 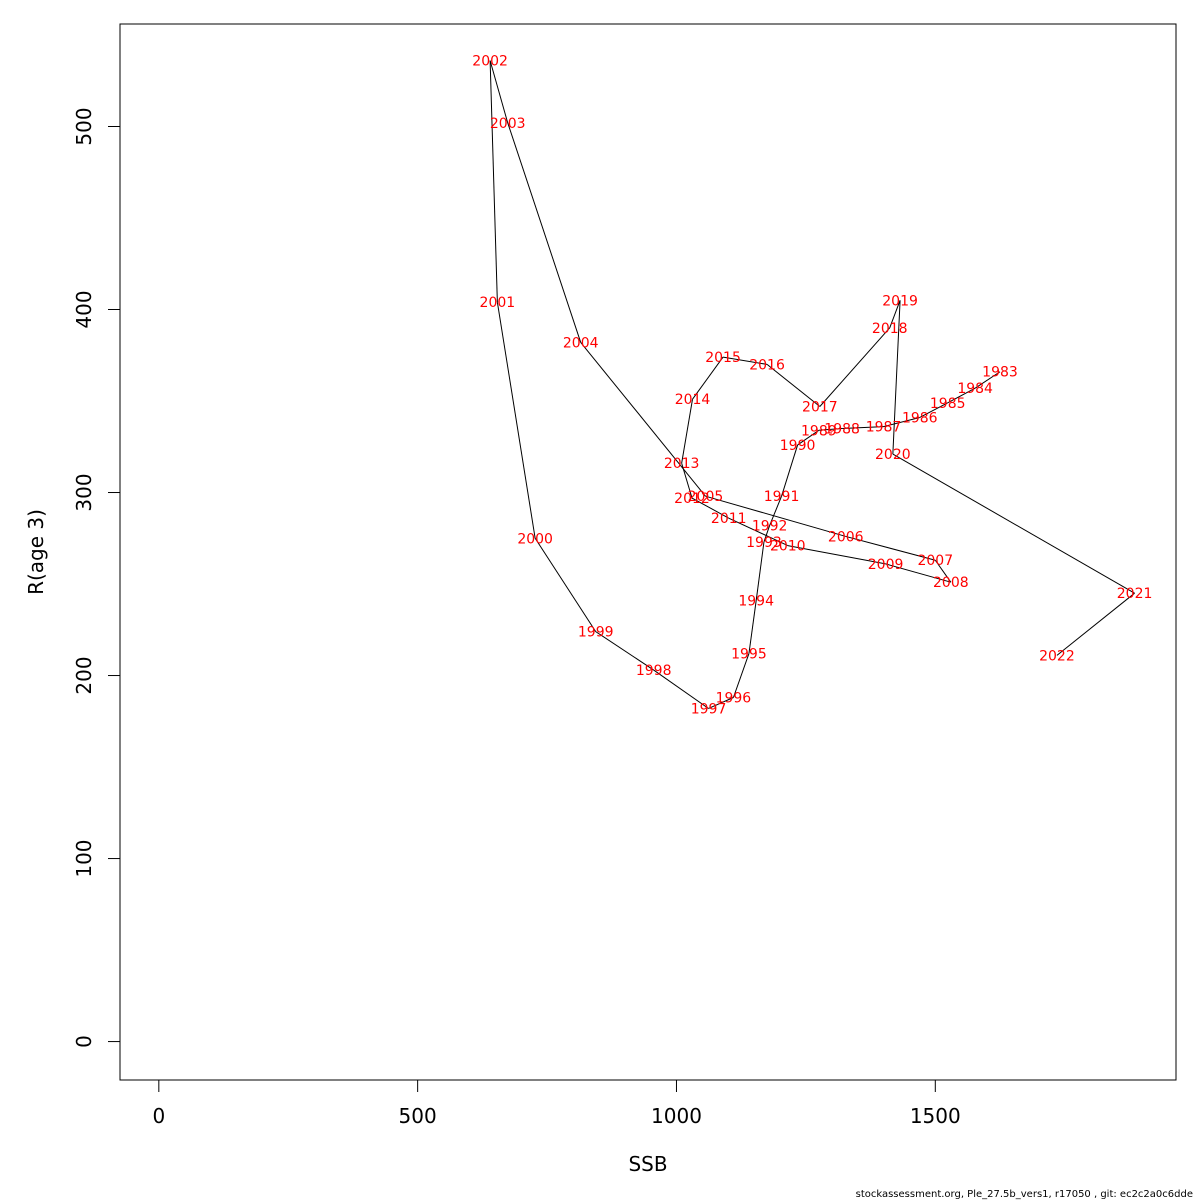 I want to click on y-tick-label: 400, so click(x=84, y=309).